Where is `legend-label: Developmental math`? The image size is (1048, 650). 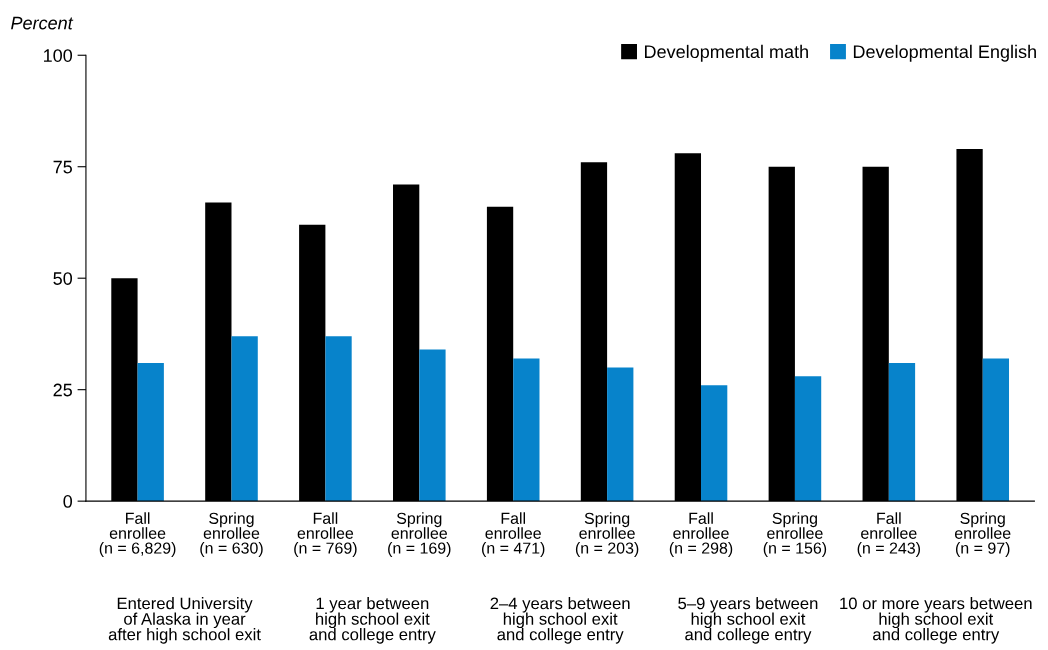 legend-label: Developmental math is located at coordinates (726, 53).